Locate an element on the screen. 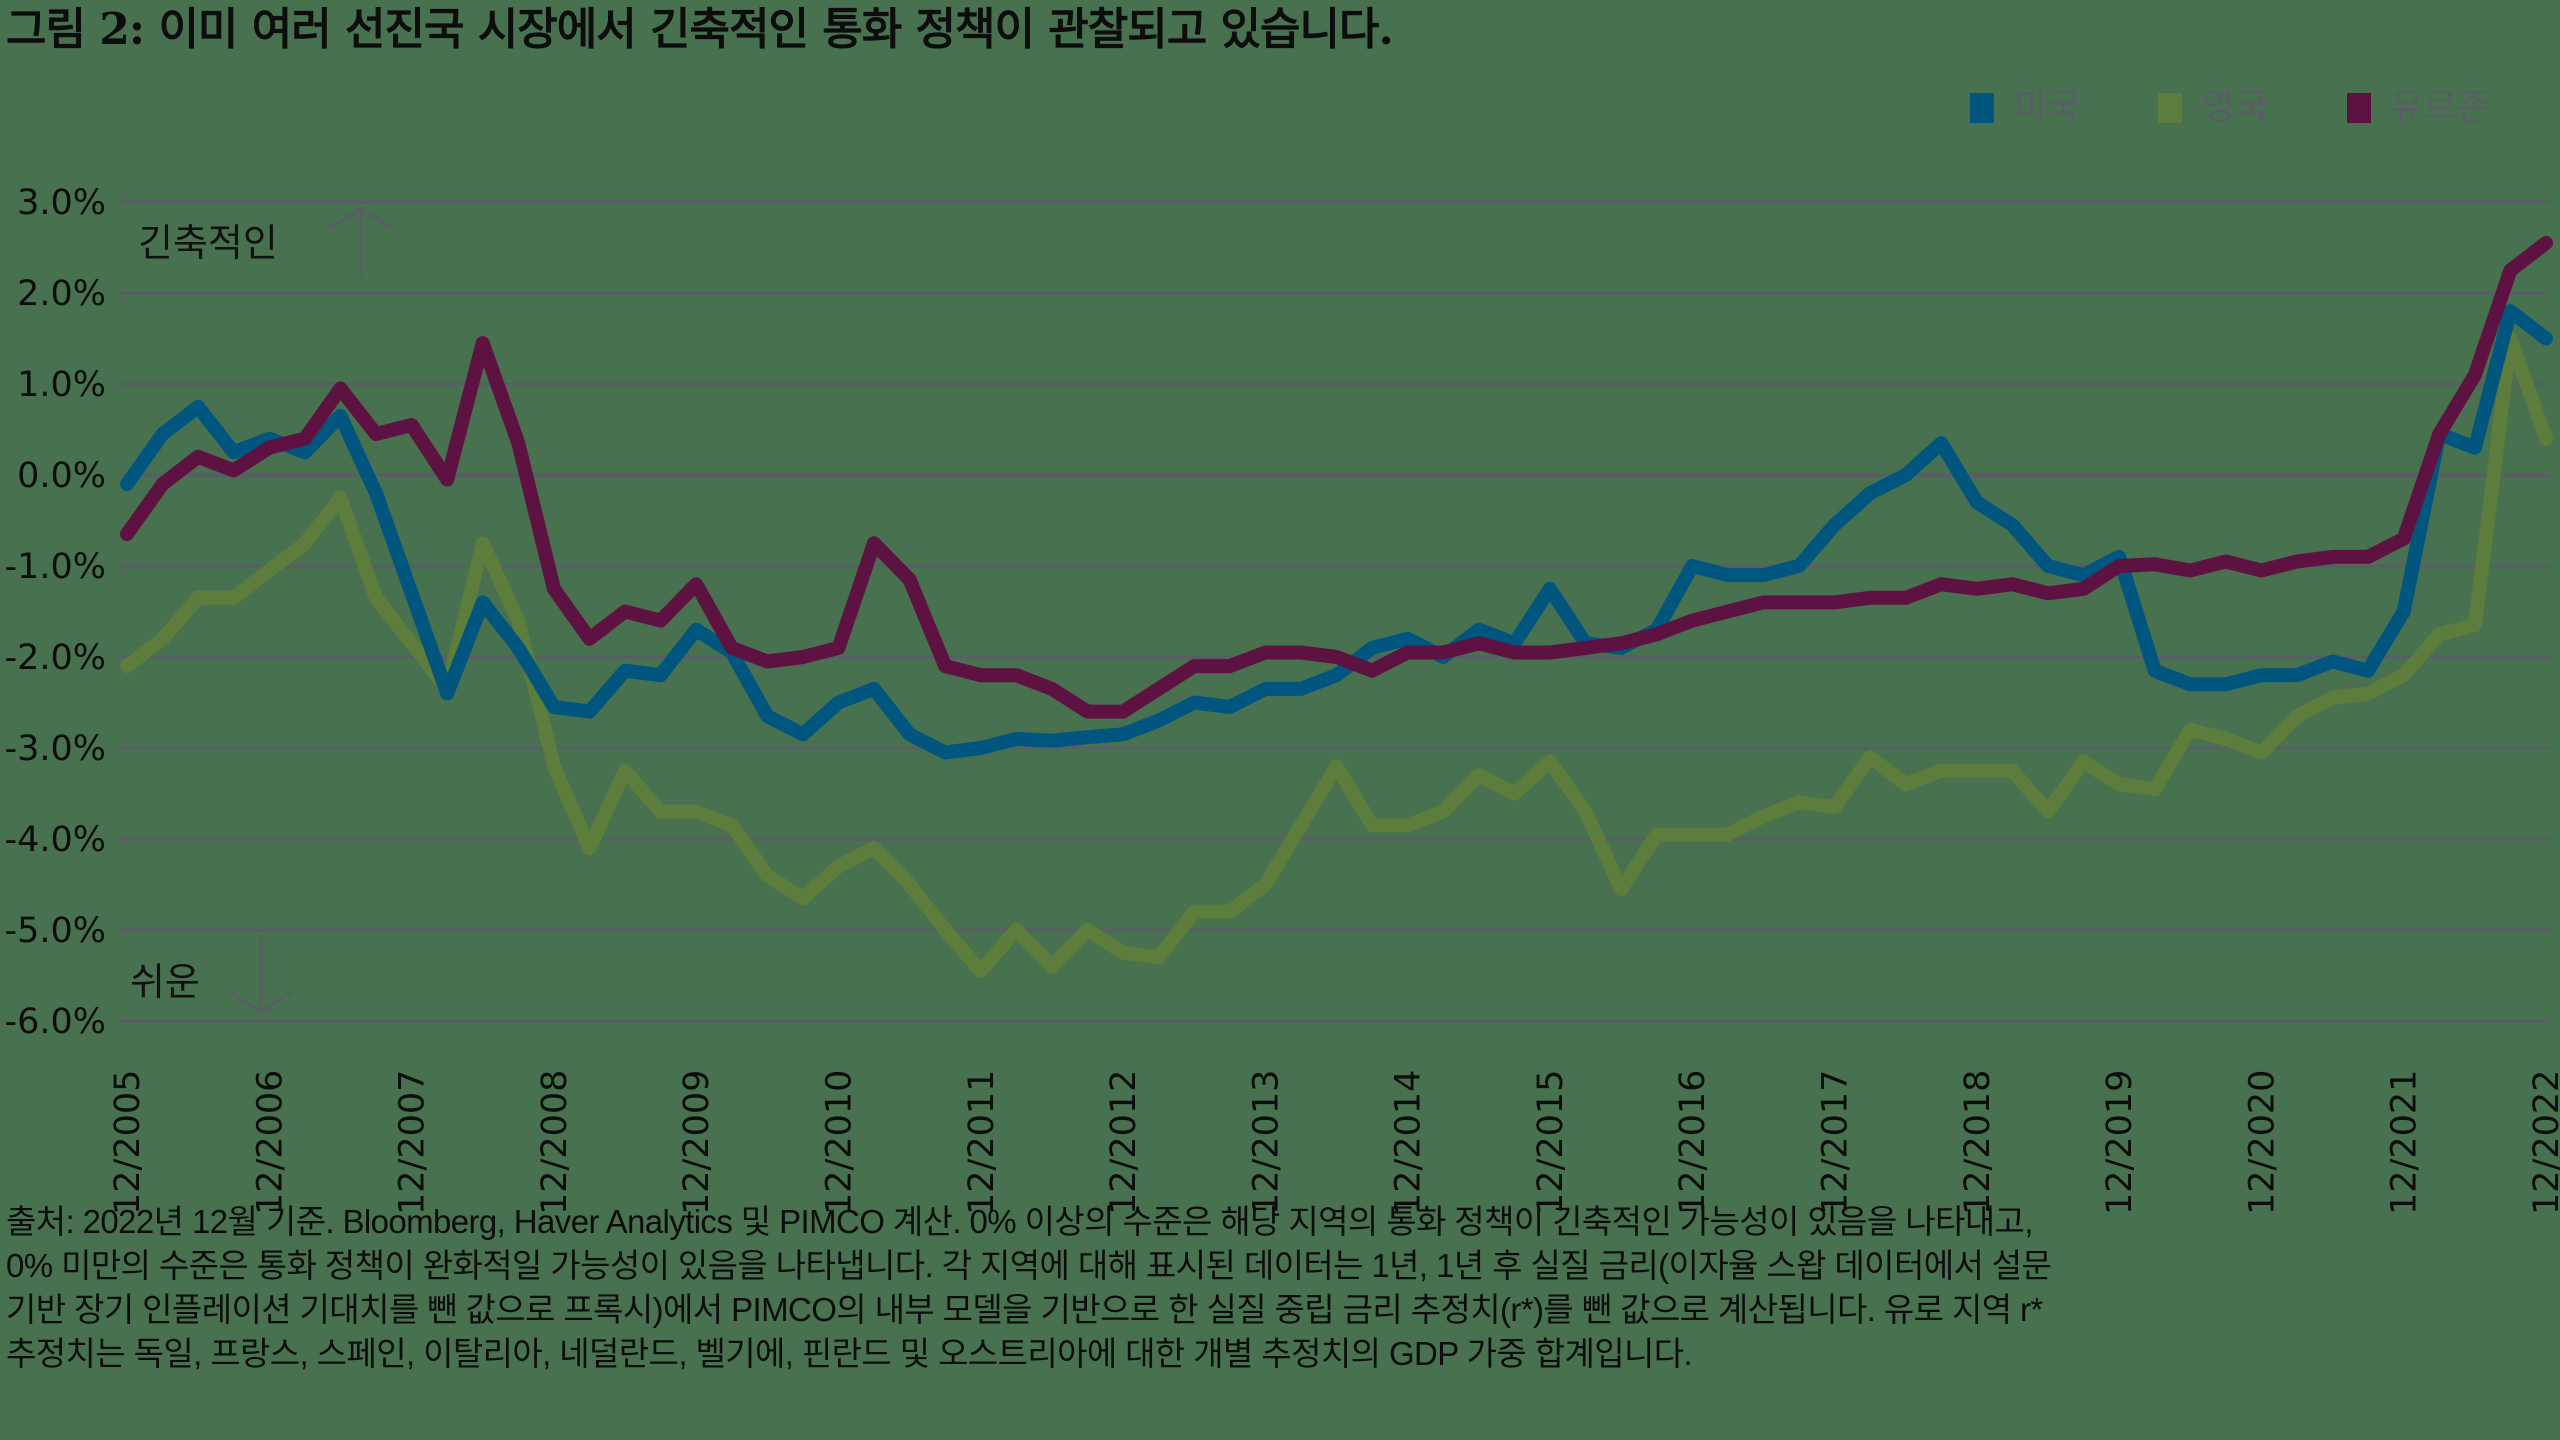 The height and width of the screenshot is (1440, 2560). y-tick-label: -6.0% is located at coordinates (55, 1022).